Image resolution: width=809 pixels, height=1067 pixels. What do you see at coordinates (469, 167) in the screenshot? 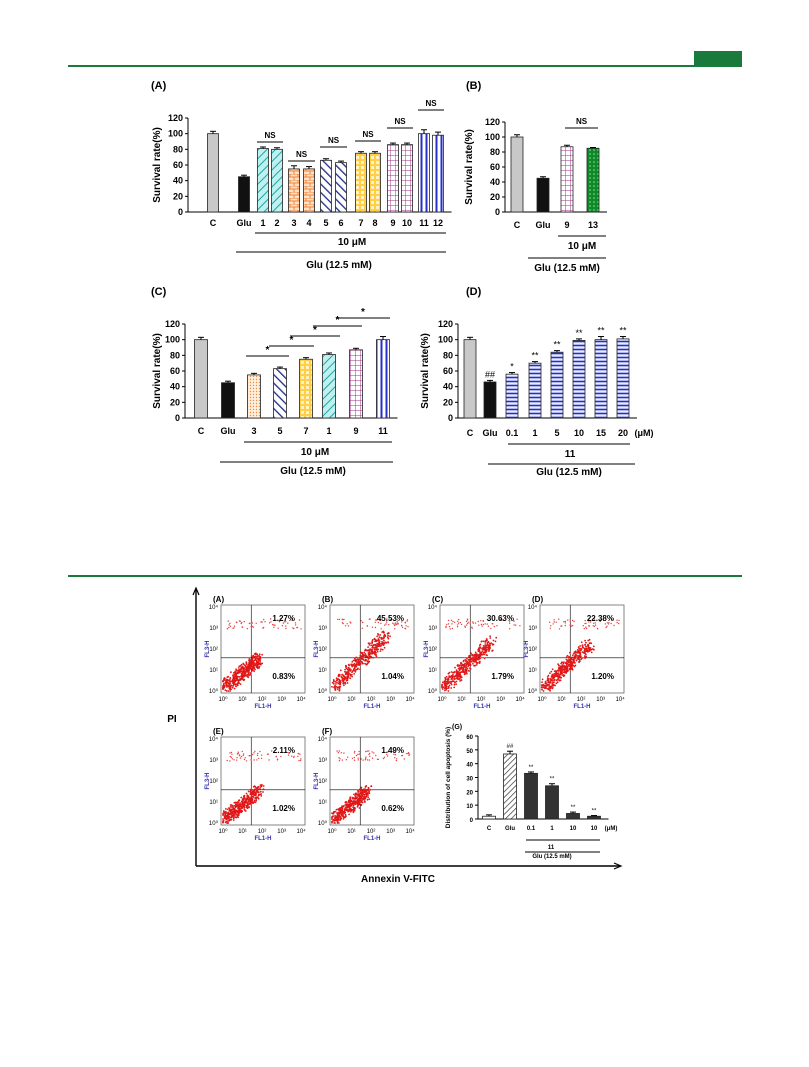
I see `y-axis-label: Survival rate(%)` at bounding box center [469, 167].